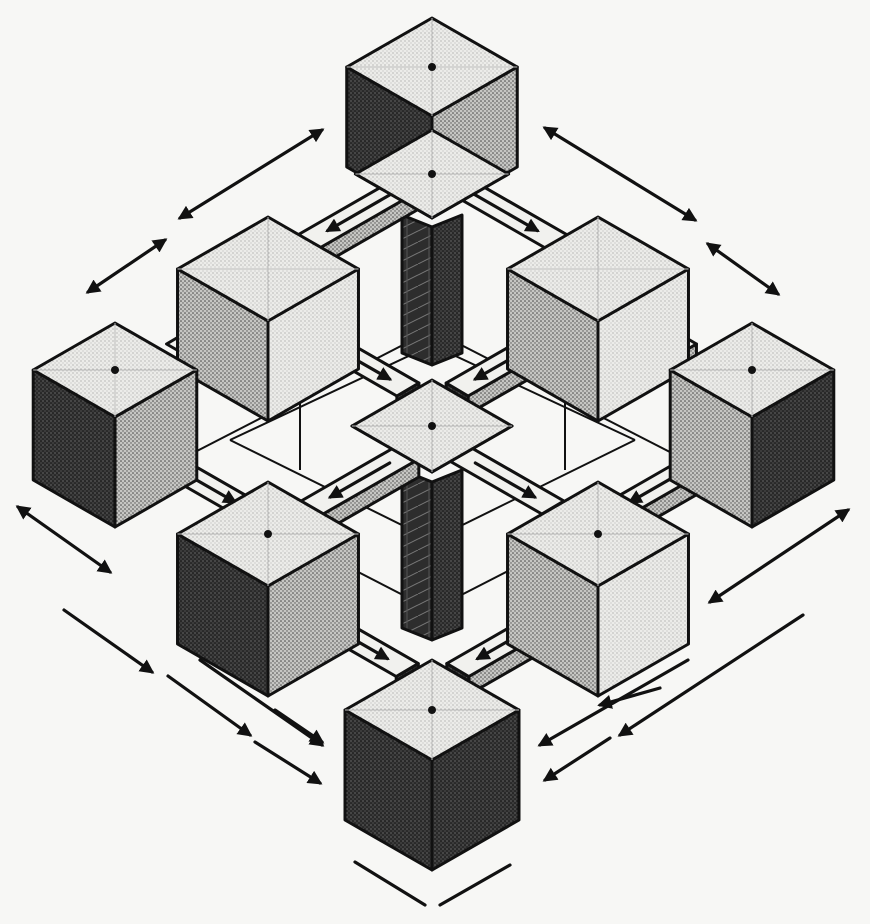 The image size is (870, 924). I want to click on arrow-left-mid, so click(64, 539).